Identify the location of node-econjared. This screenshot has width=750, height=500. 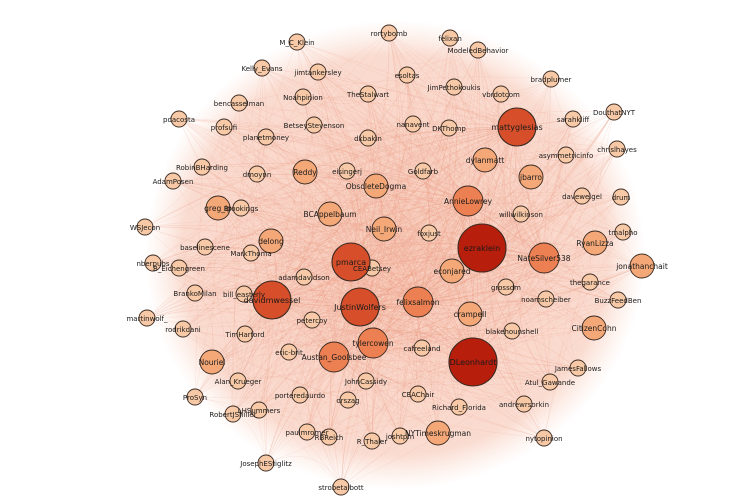
(452, 271).